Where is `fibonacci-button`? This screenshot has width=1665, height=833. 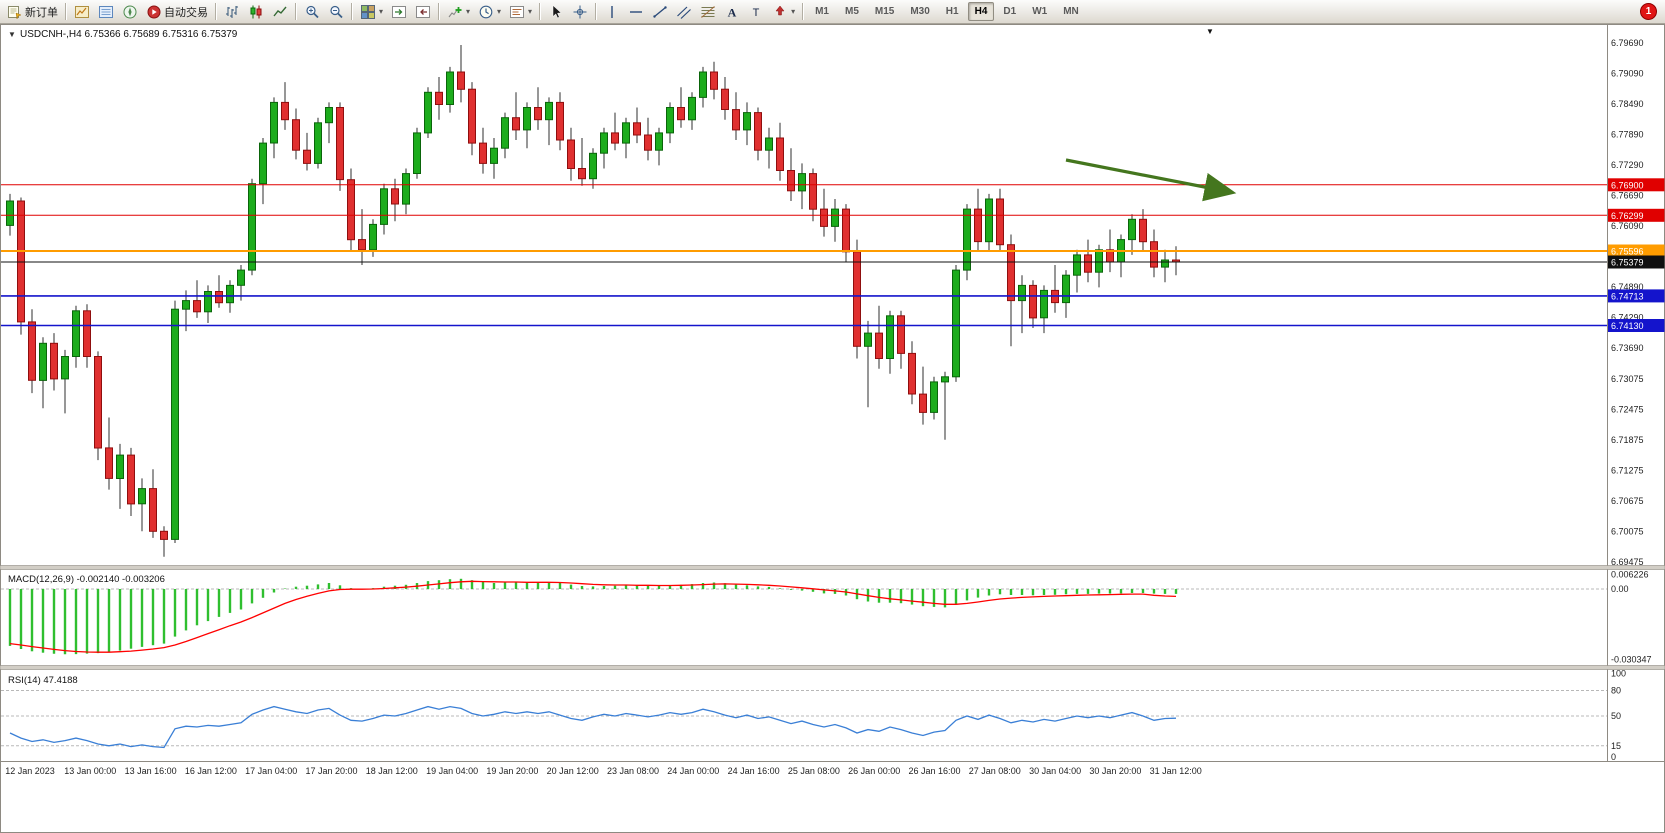
fibonacci-button is located at coordinates (708, 12).